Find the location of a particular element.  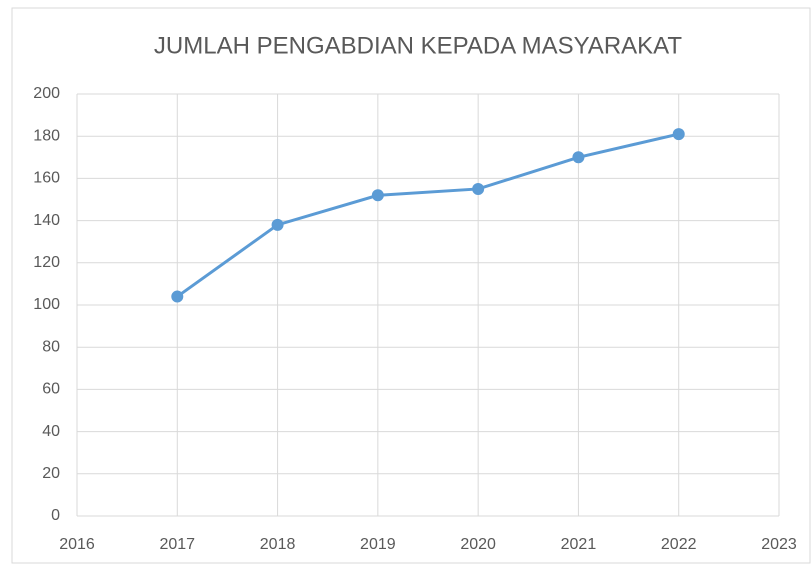

y-tick-label: 40 is located at coordinates (51, 431).